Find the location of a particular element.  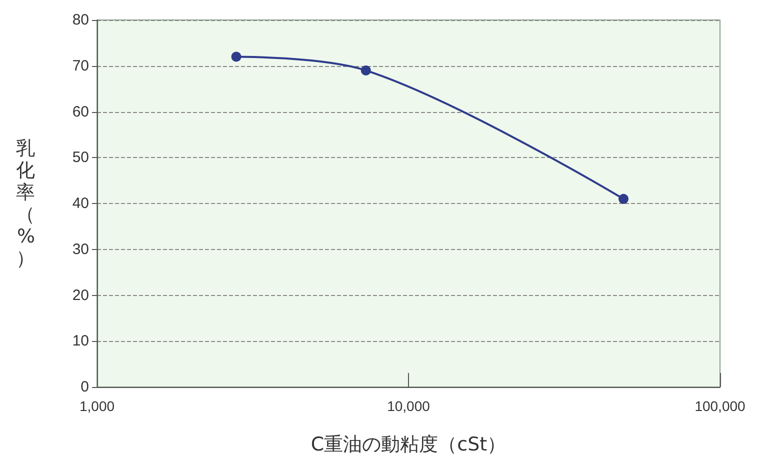

x-tick-label: 100,000 is located at coordinates (720, 406).